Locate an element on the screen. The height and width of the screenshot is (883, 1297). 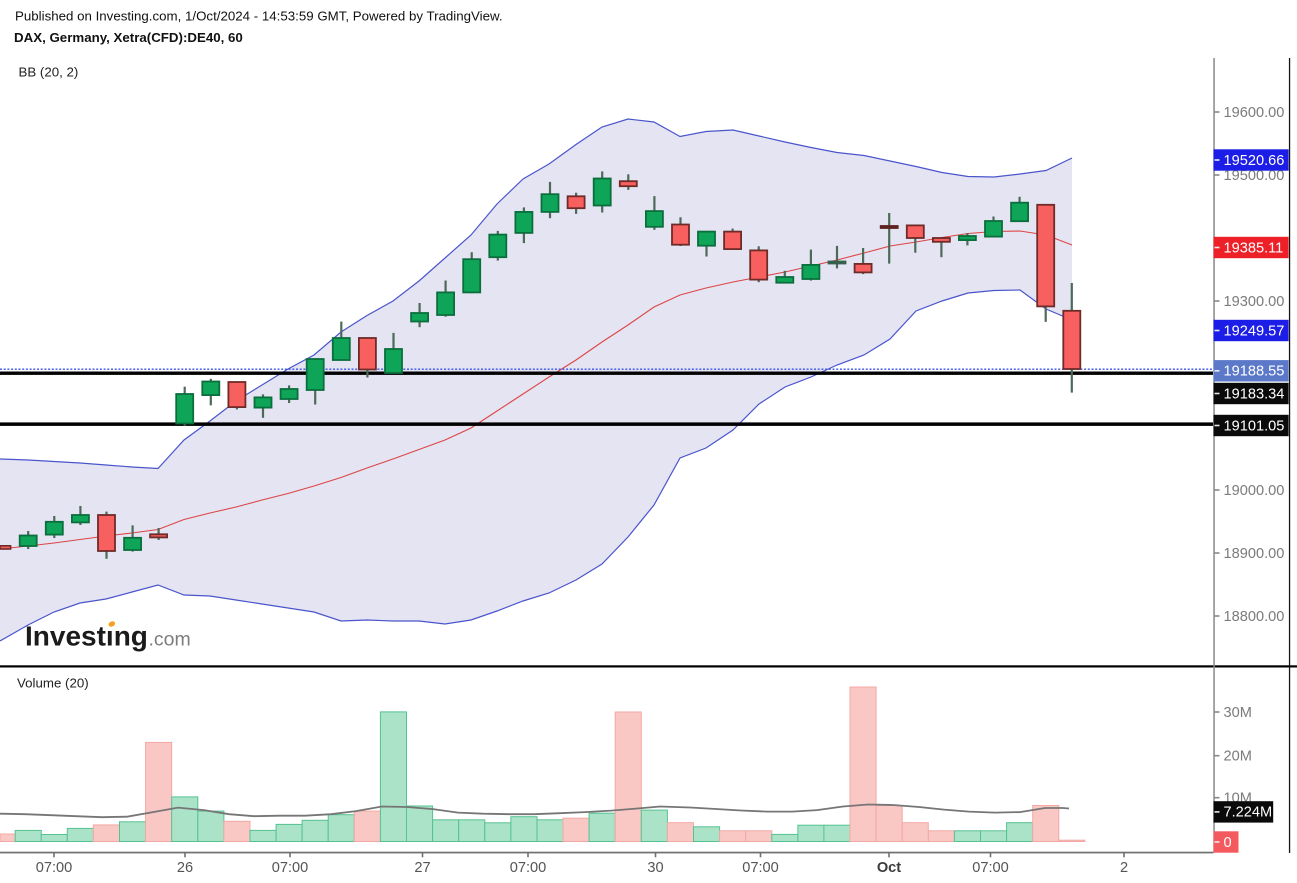
svg-text: 19600.00 is located at coordinates (1254, 113).